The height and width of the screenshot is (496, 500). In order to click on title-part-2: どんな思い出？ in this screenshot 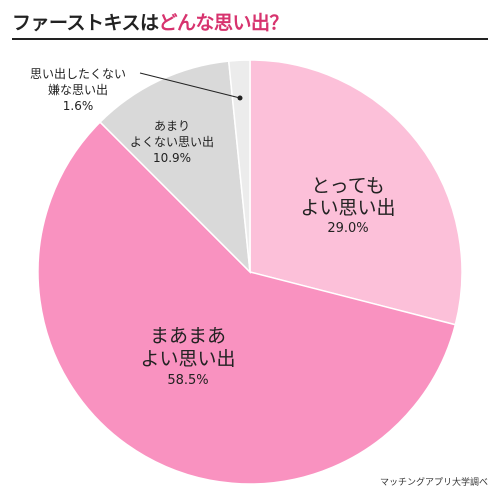, I will do `click(223, 23)`.